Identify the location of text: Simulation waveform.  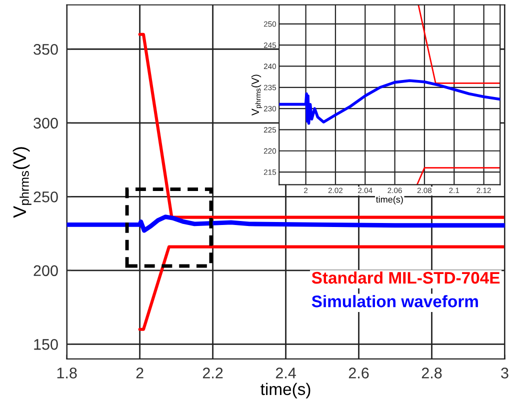
(395, 301).